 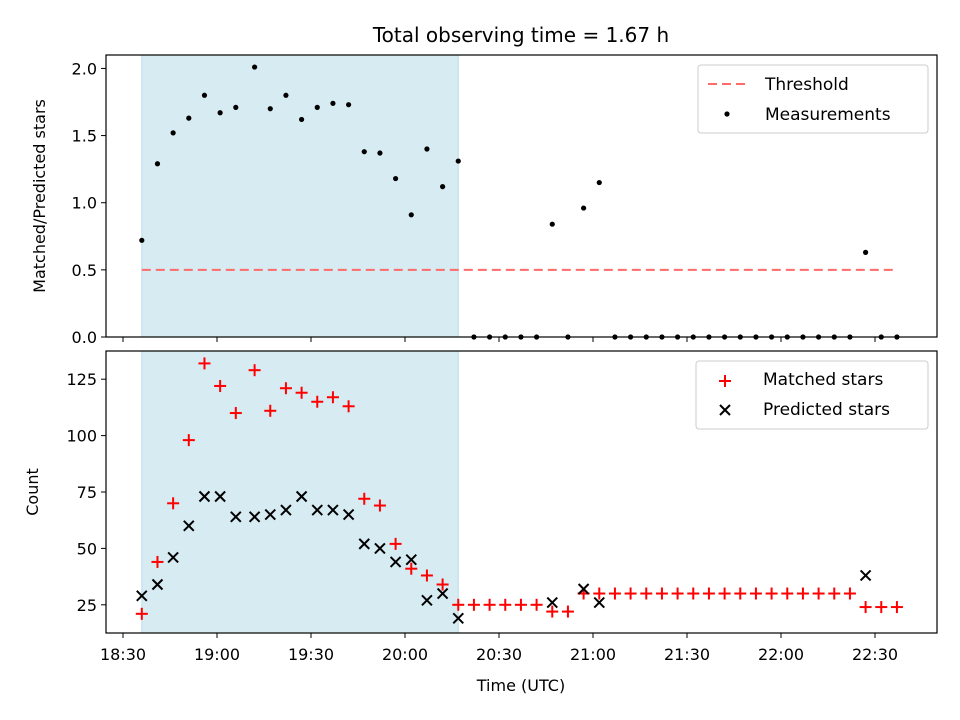 What do you see at coordinates (123, 654) in the screenshot?
I see `x-tick-label: 18:30` at bounding box center [123, 654].